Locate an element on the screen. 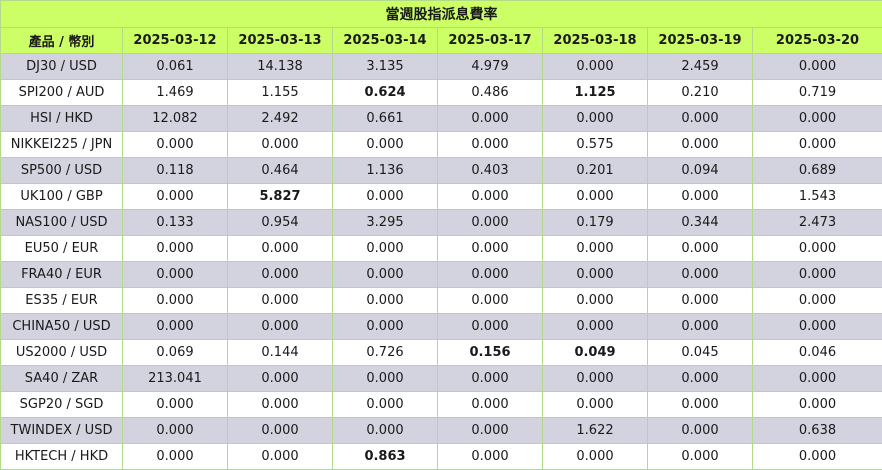 The width and height of the screenshot is (882, 470). product-cell: TWINDEX / USD is located at coordinates (62, 431).